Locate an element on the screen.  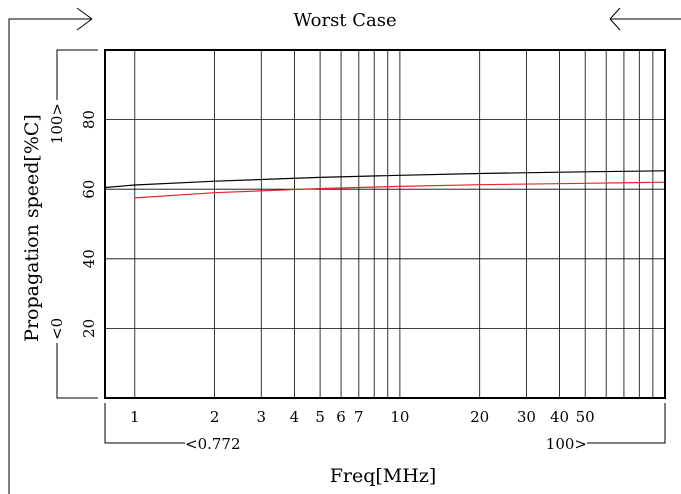
series-layer is located at coordinates (385, 184).